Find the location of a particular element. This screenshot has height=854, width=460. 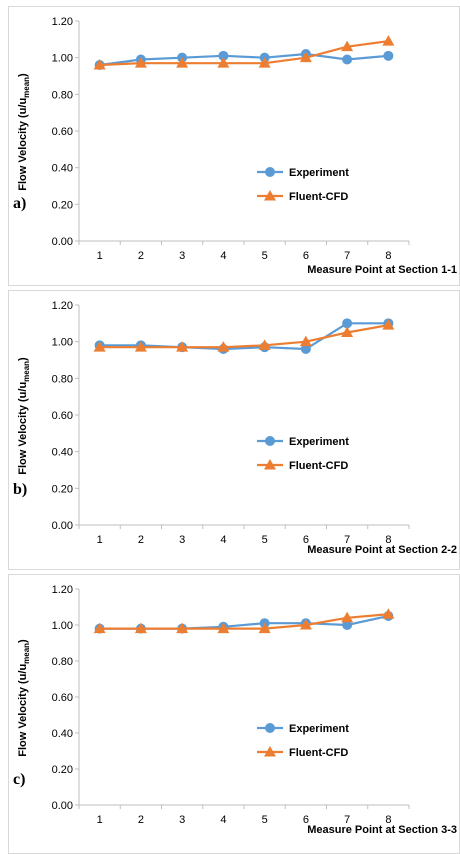

panel-label-a: a) is located at coordinates (20, 203).